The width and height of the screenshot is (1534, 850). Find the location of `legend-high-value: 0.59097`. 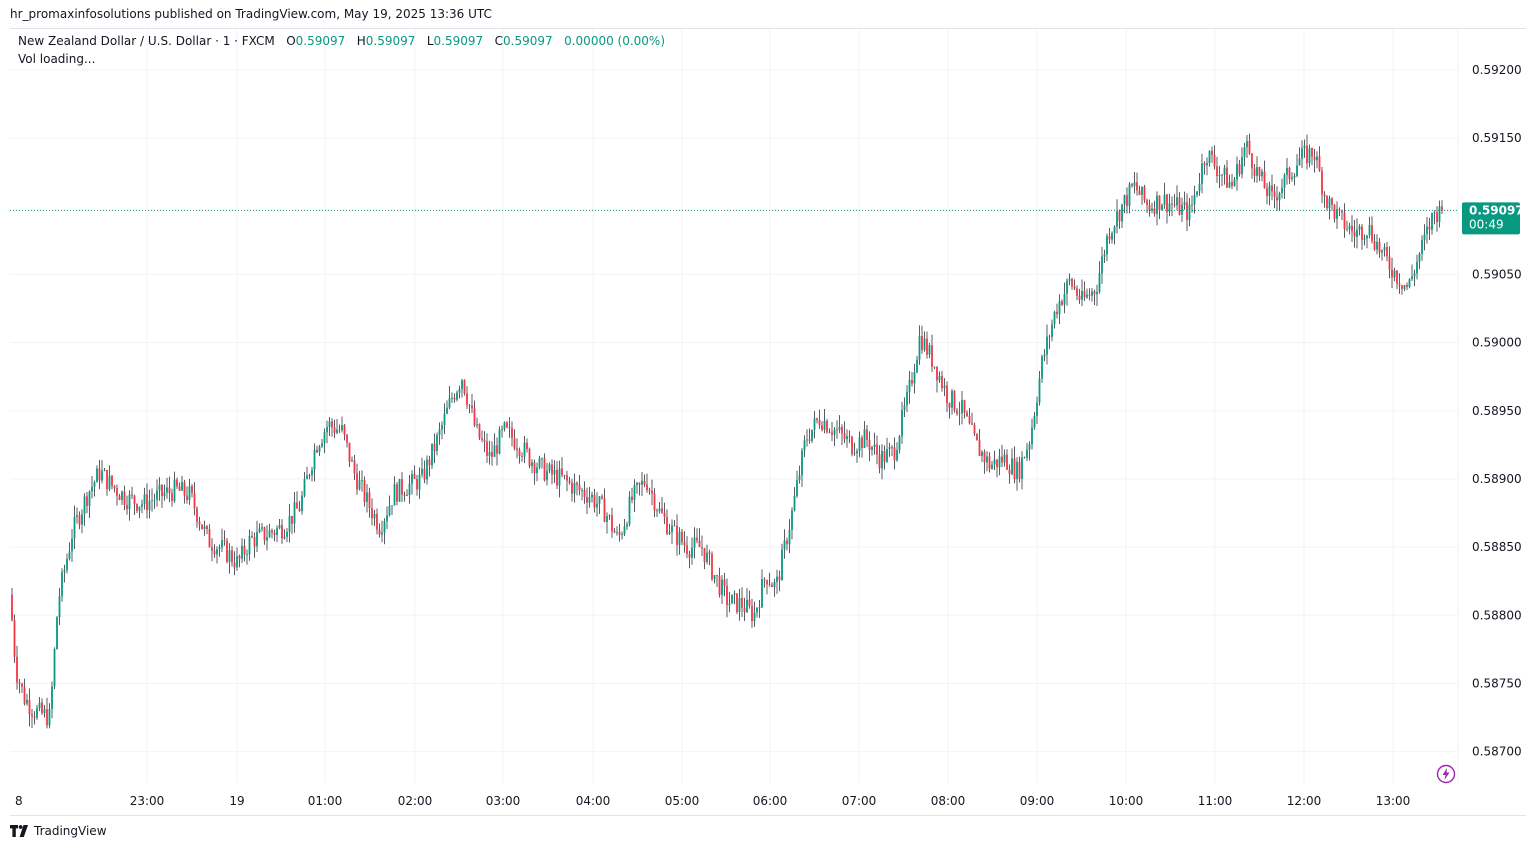

legend-high-value: 0.59097 is located at coordinates (390, 41).